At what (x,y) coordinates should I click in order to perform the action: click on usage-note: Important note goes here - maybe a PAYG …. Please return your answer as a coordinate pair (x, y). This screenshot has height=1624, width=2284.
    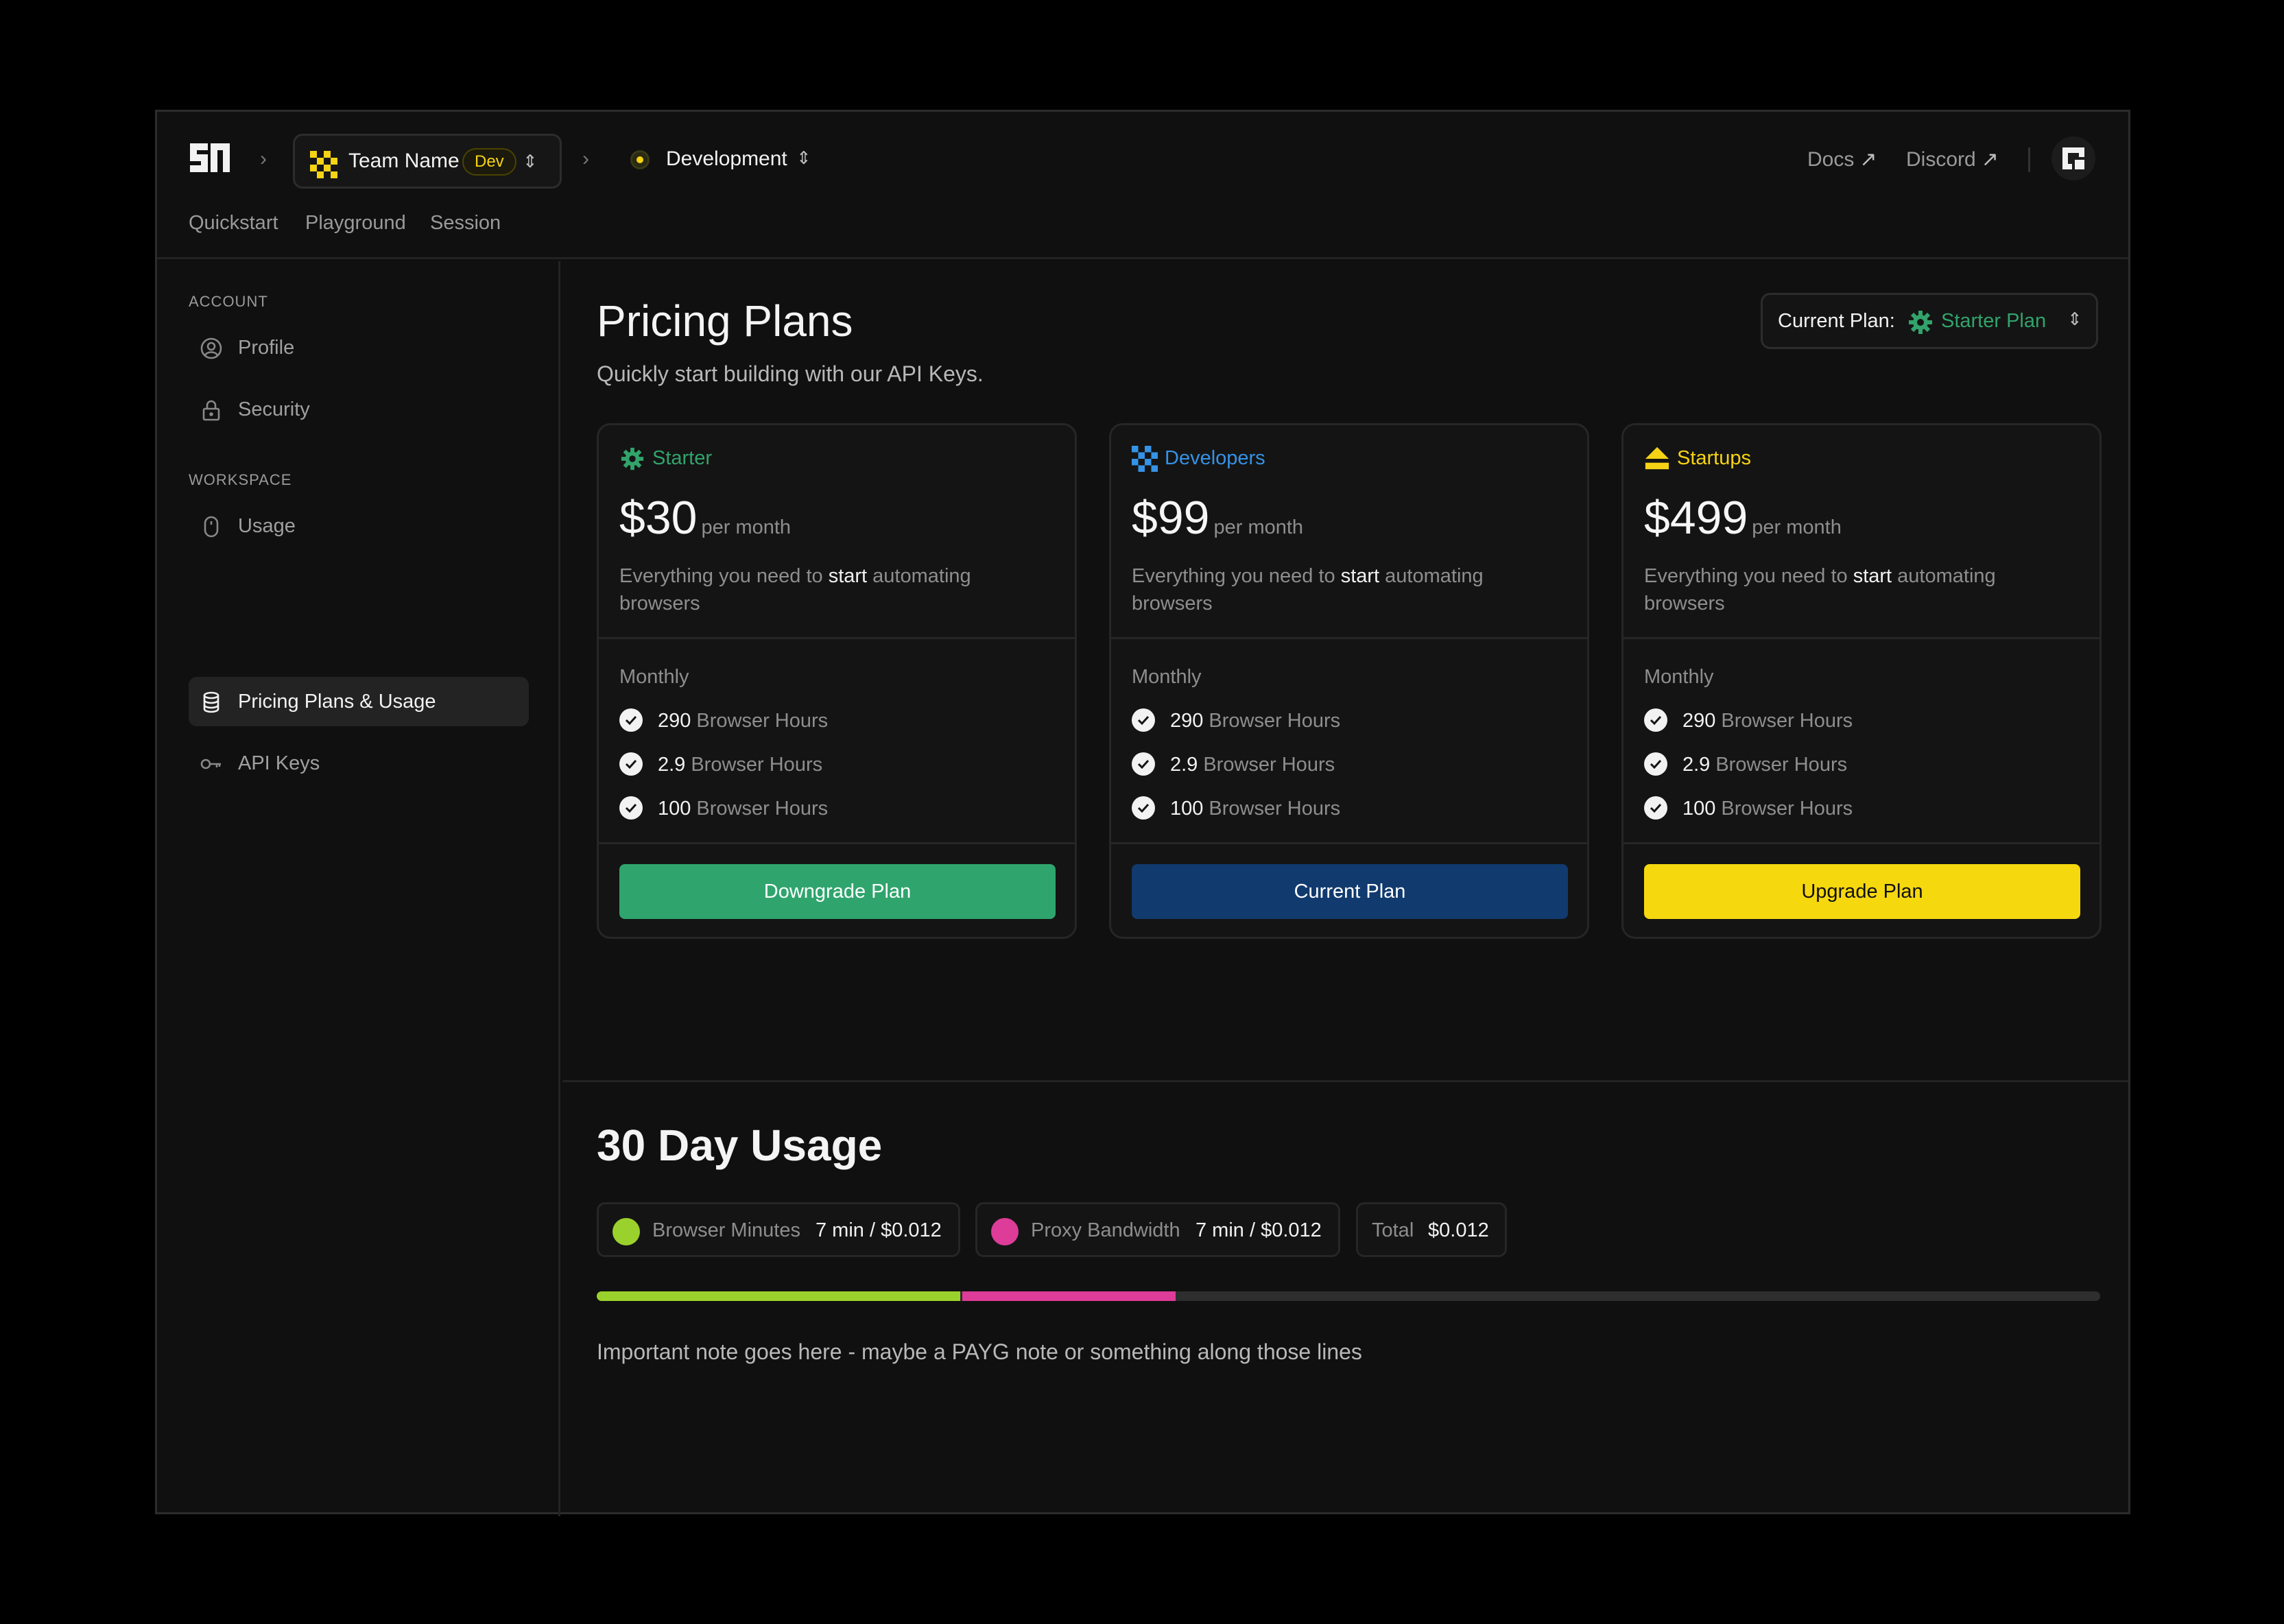
    Looking at the image, I should click on (979, 1352).